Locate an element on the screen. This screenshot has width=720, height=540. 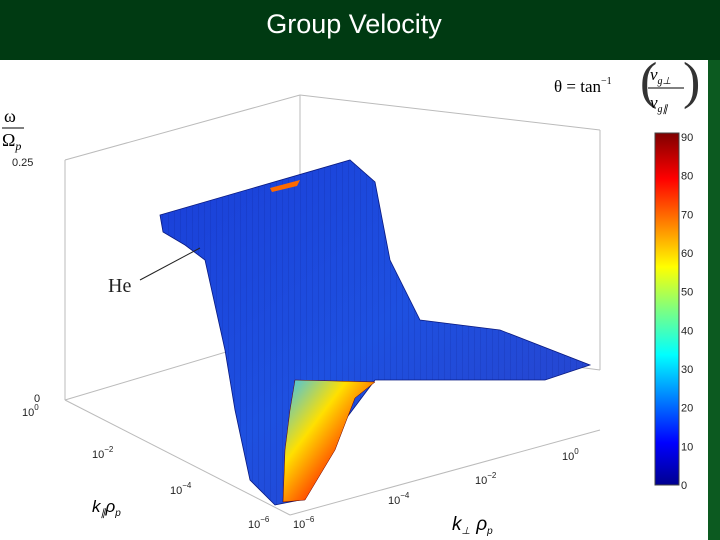
formula-lhs: θ = tan is located at coordinates (577, 86).